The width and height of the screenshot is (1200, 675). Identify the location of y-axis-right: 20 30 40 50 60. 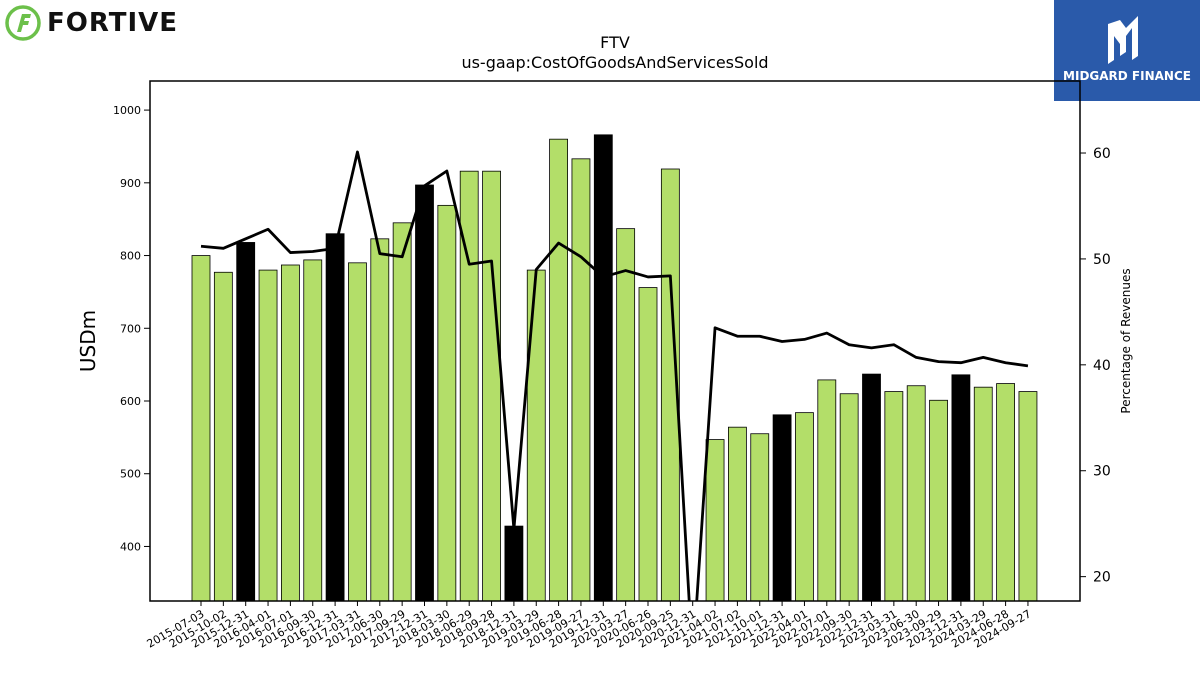
(1095, 366).